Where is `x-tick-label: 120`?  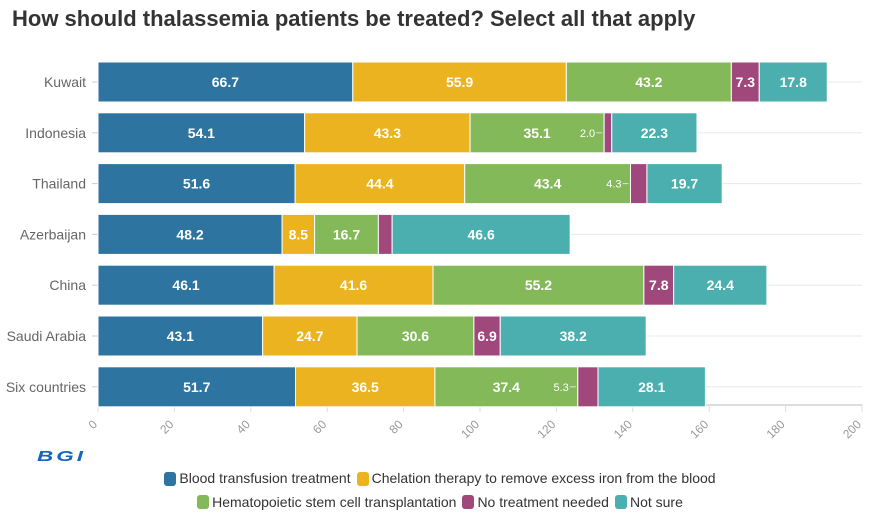 x-tick-label: 120 is located at coordinates (546, 429).